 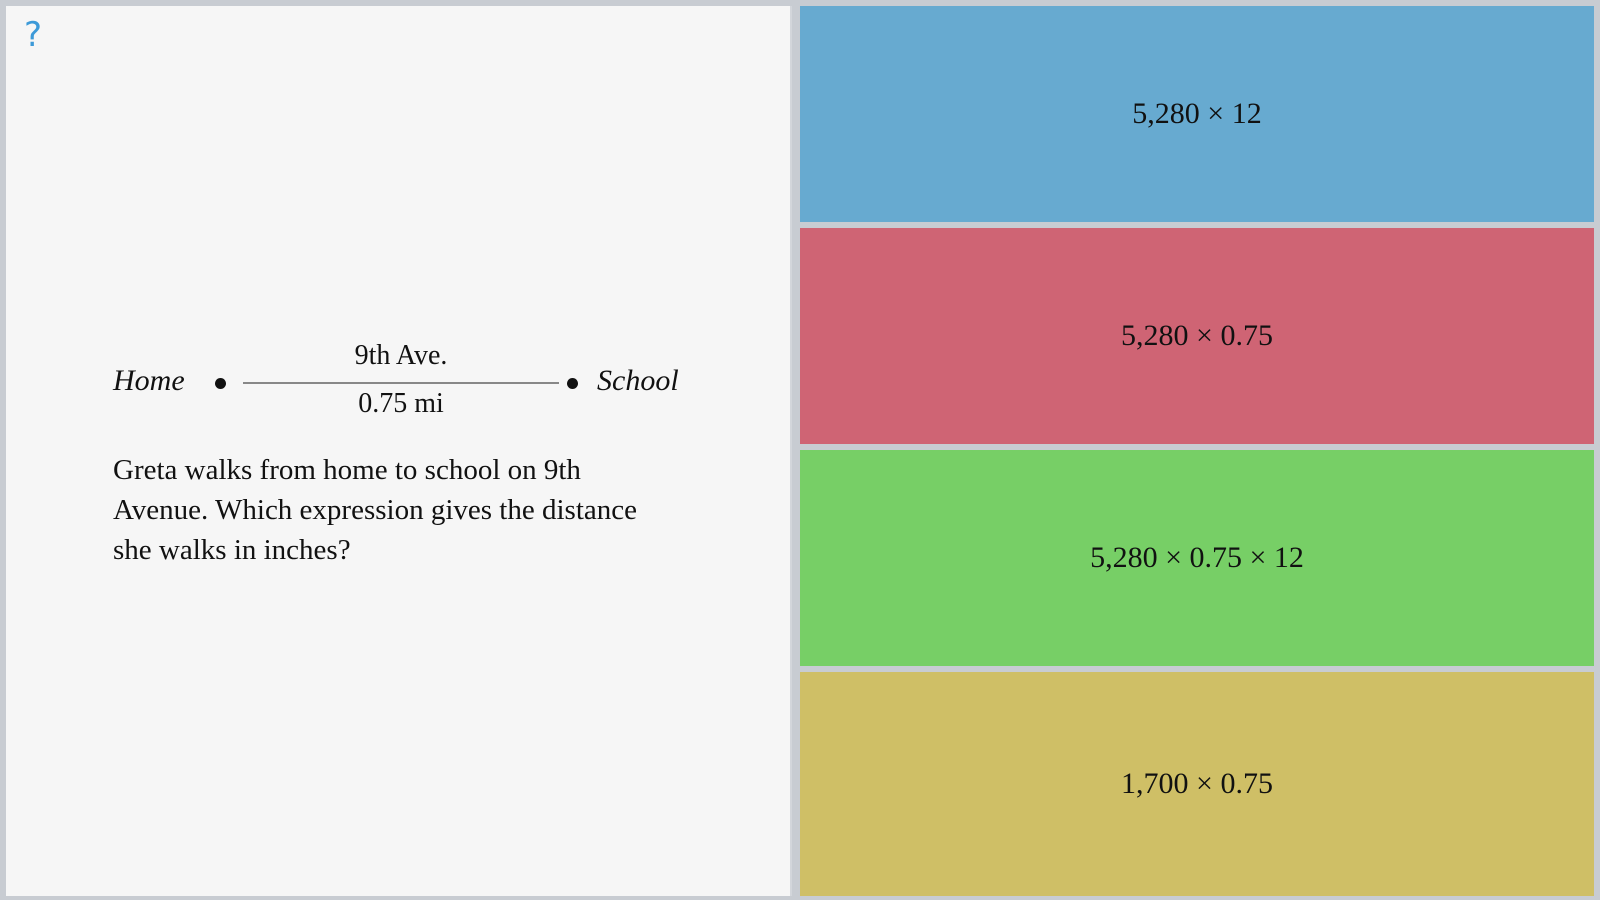 What do you see at coordinates (638, 380) in the screenshot?
I see `school-label: School` at bounding box center [638, 380].